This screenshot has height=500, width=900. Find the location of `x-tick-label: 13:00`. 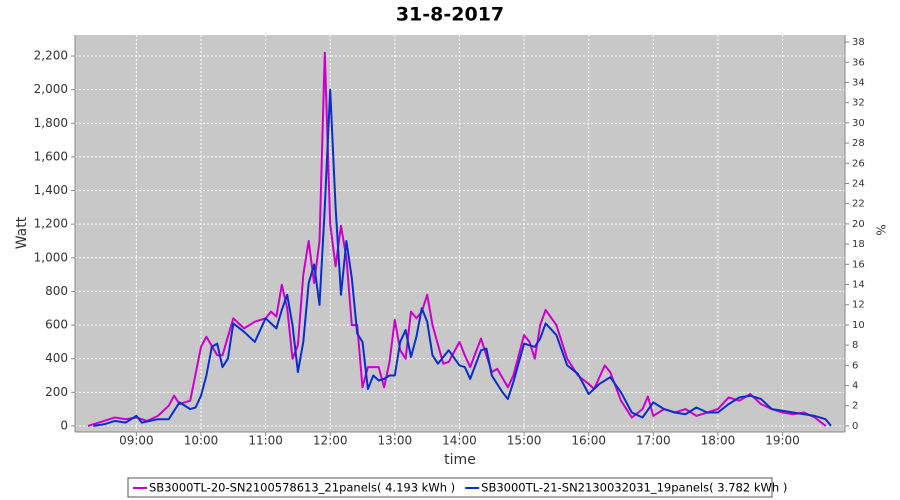

x-tick-label: 13:00 is located at coordinates (395, 441).